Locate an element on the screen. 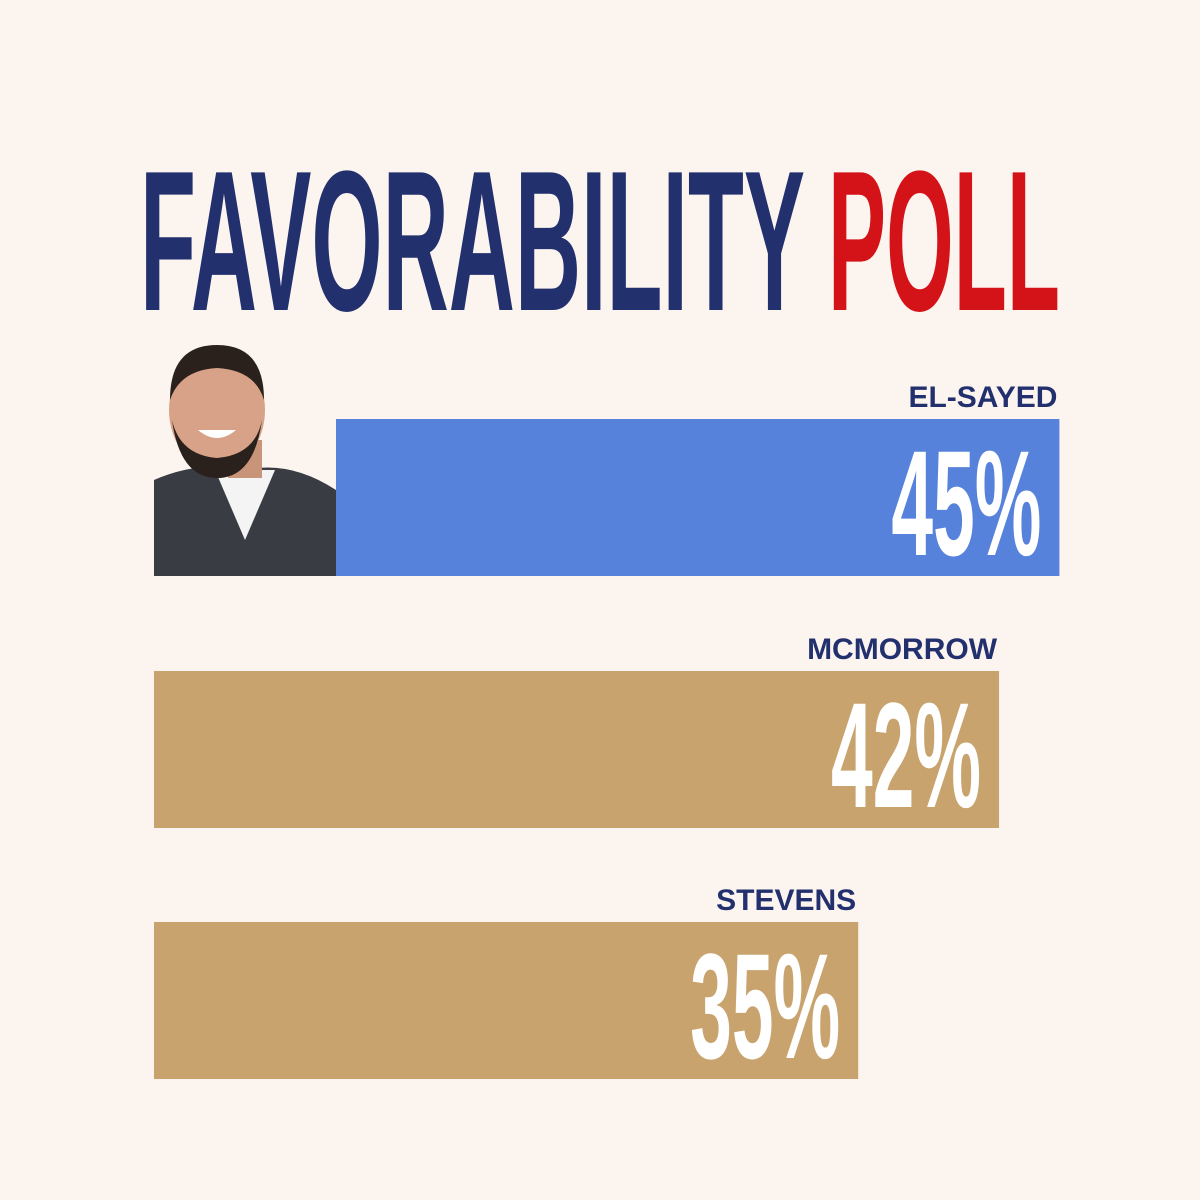  beard is located at coordinates (217, 449).